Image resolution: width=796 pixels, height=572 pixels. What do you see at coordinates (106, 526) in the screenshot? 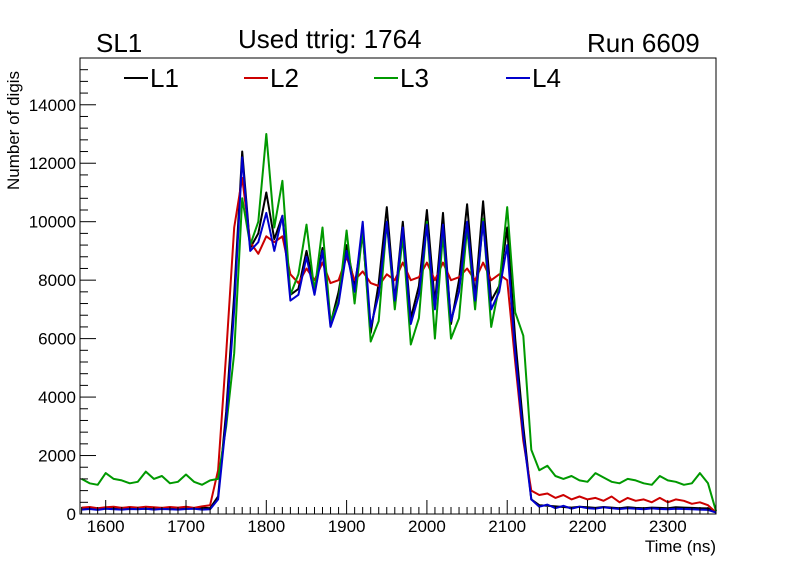
I see `x-tick-label: 1600` at bounding box center [106, 526].